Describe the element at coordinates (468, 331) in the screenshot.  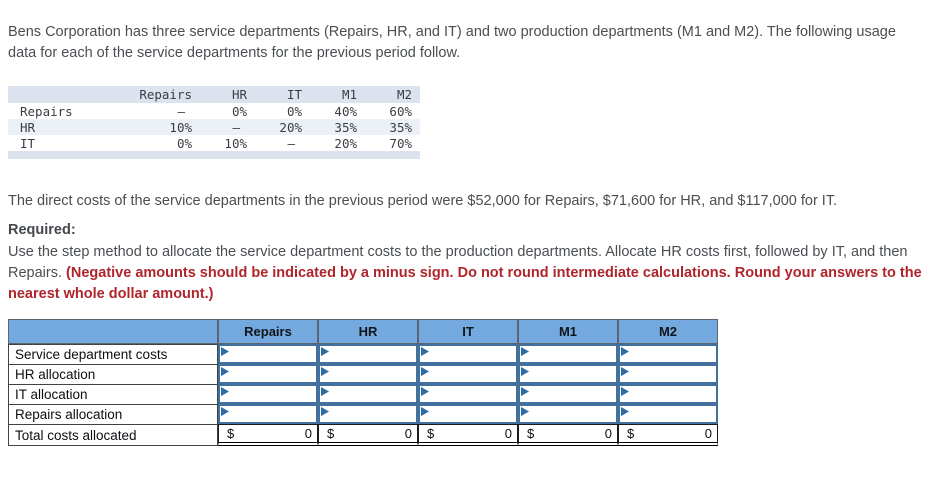
I see `allocation-column-header-it: IT` at that location.